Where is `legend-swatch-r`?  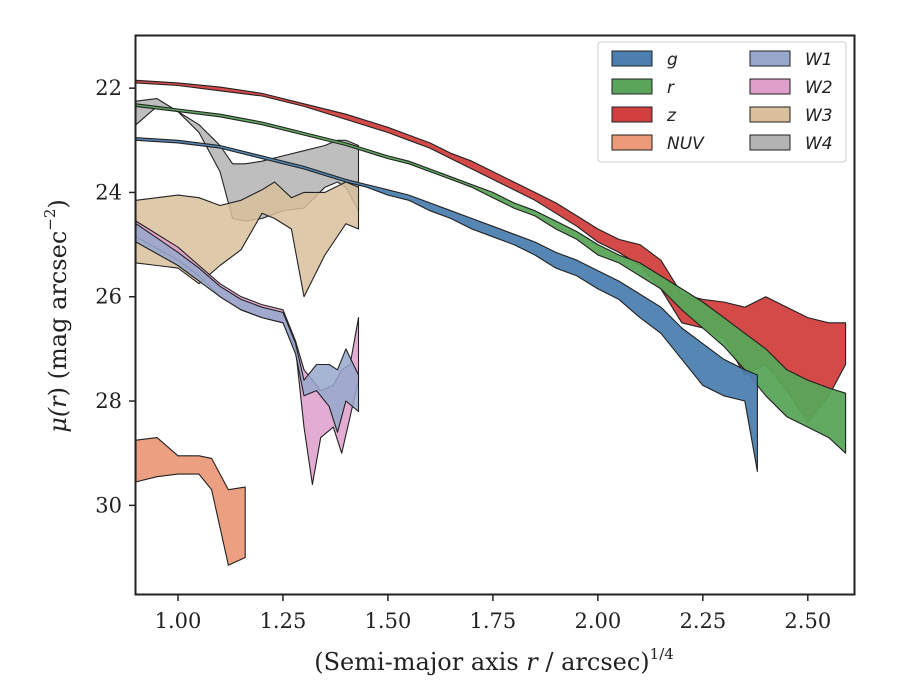 legend-swatch-r is located at coordinates (632, 86).